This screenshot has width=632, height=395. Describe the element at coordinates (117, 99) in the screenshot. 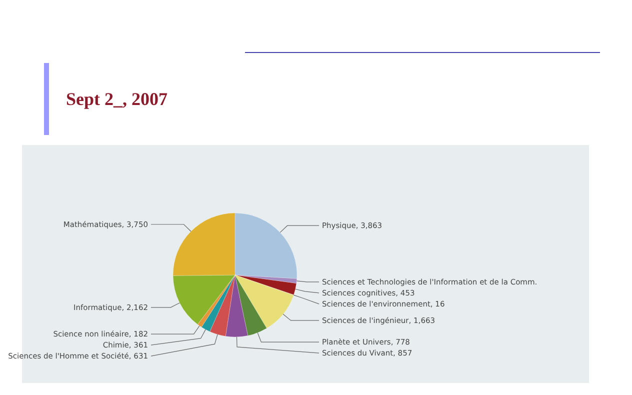

I see `chart-title: Sept 2_, 2007` at that location.